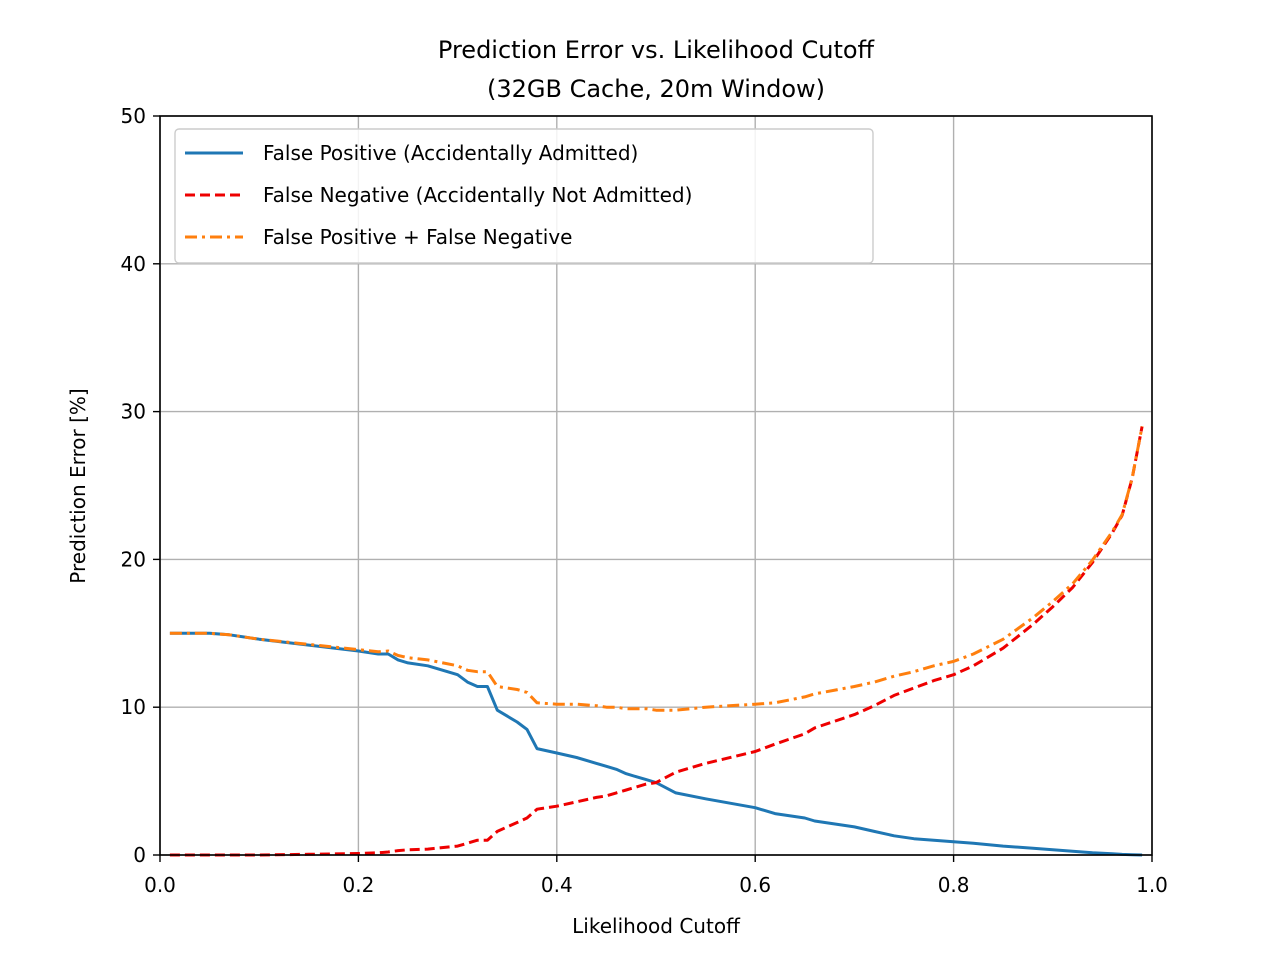  Describe the element at coordinates (656, 926) in the screenshot. I see `x-axis-label: Likelihood Cutoff` at that location.